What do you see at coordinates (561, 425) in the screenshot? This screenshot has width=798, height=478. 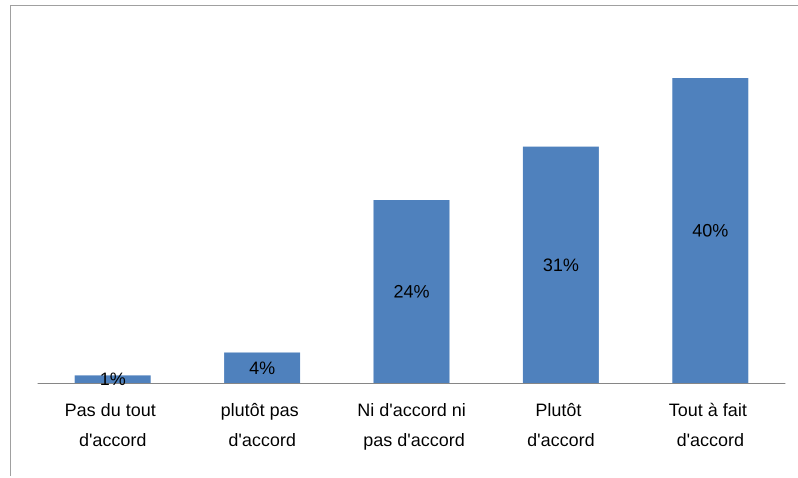 I see `x-tick-label: Plutôt d'accord` at bounding box center [561, 425].